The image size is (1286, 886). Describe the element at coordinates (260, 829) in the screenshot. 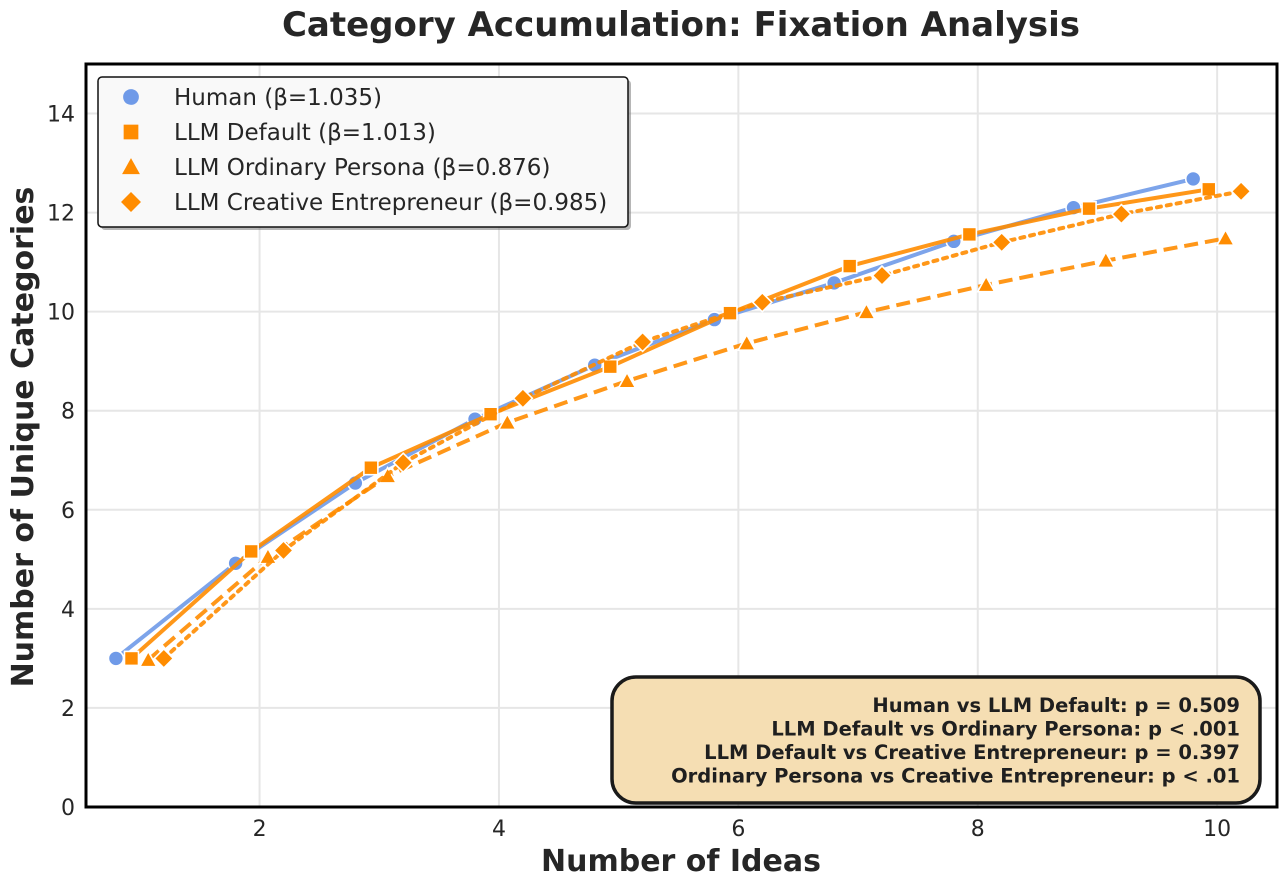

I see `x-tick-label: 2` at that location.